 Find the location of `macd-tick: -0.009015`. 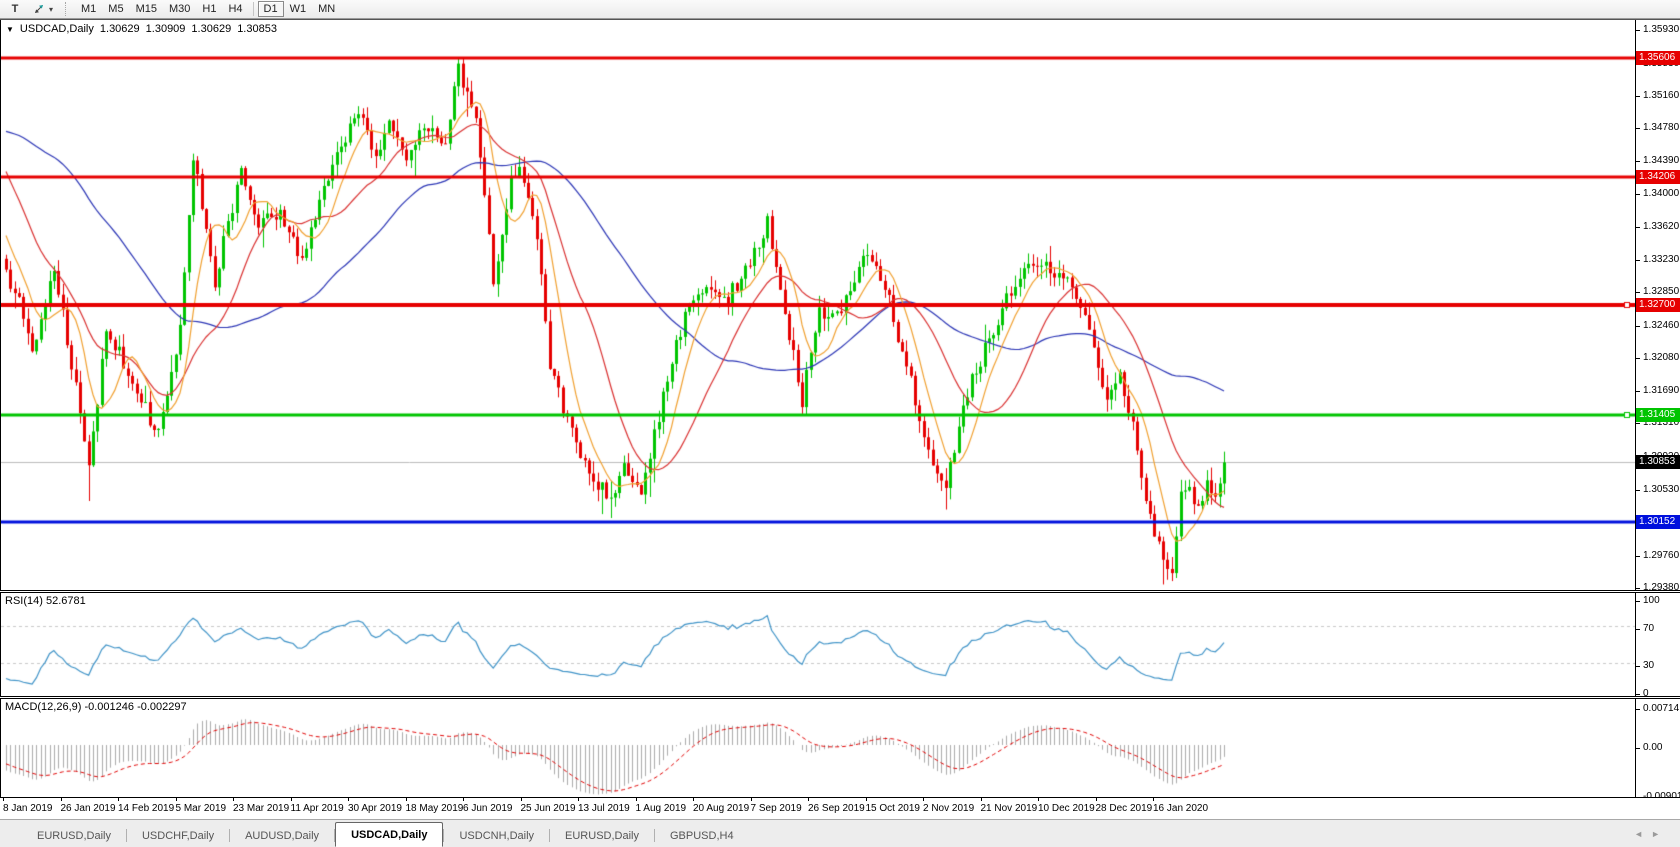

macd-tick: -0.009015 is located at coordinates (1658, 797).